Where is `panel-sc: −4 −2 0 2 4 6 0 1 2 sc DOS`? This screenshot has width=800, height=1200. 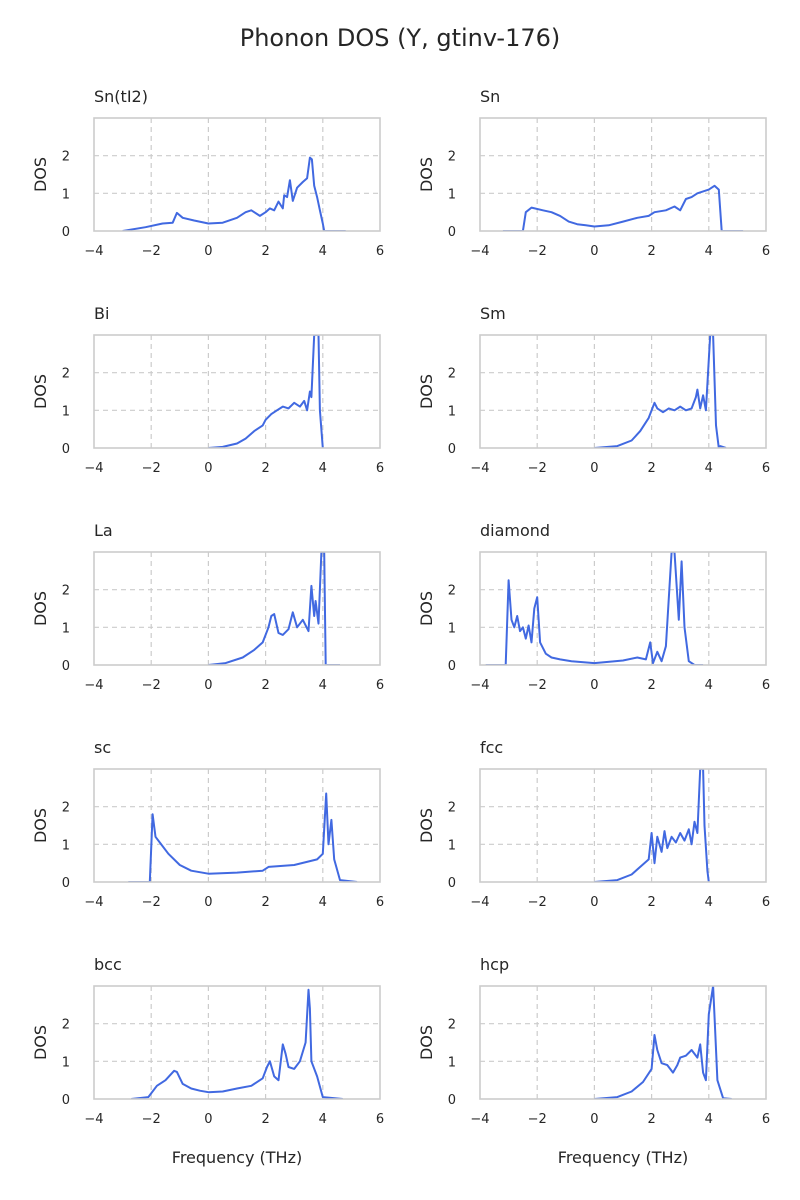
panel-sc: −4 −2 0 2 4 6 0 1 2 sc DOS is located at coordinates (207, 824).